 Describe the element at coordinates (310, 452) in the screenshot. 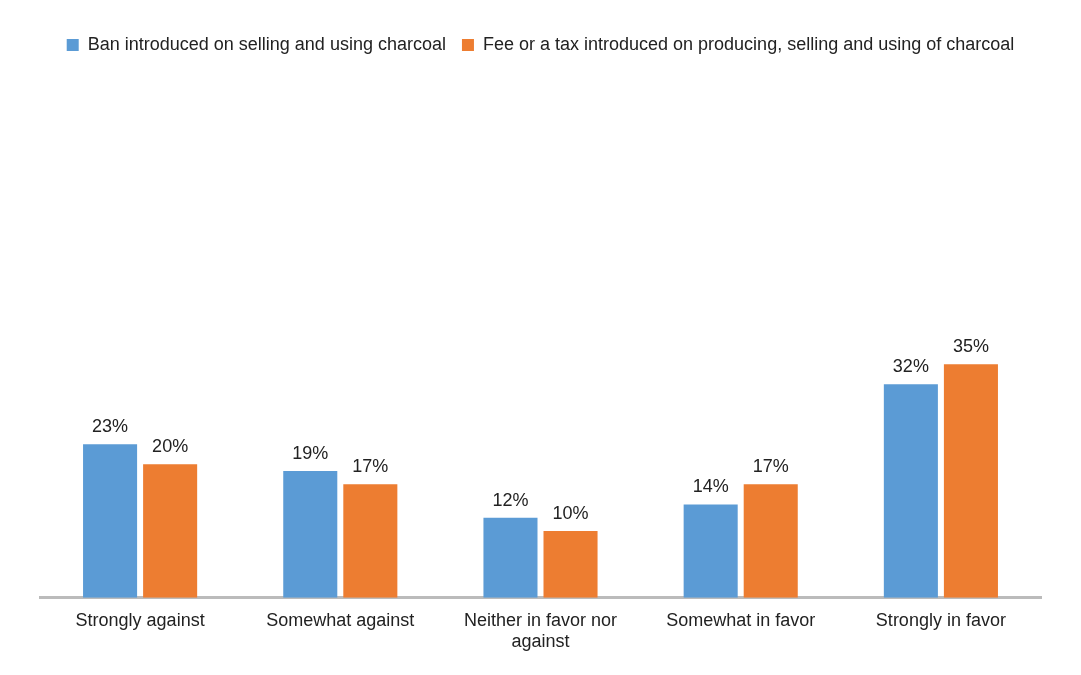

I see `data-label: 19%` at that location.